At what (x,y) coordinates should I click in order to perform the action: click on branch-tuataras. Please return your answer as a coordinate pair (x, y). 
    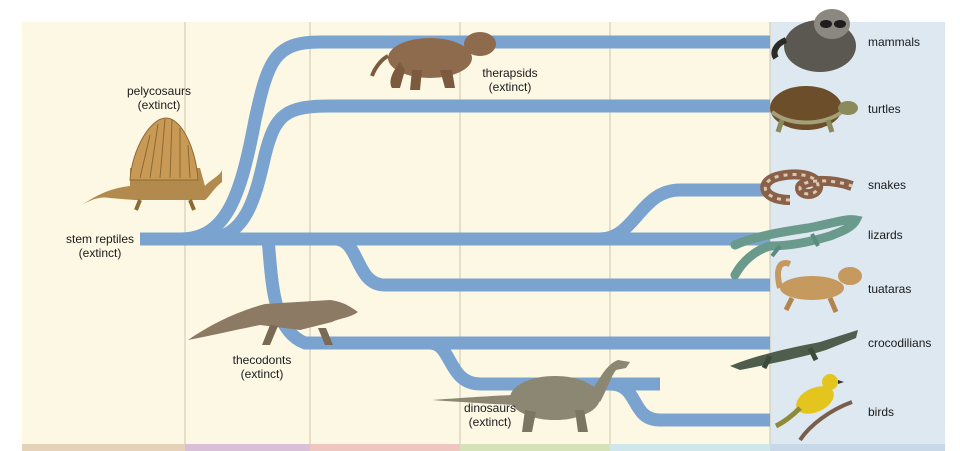
    Looking at the image, I should click on (551, 262).